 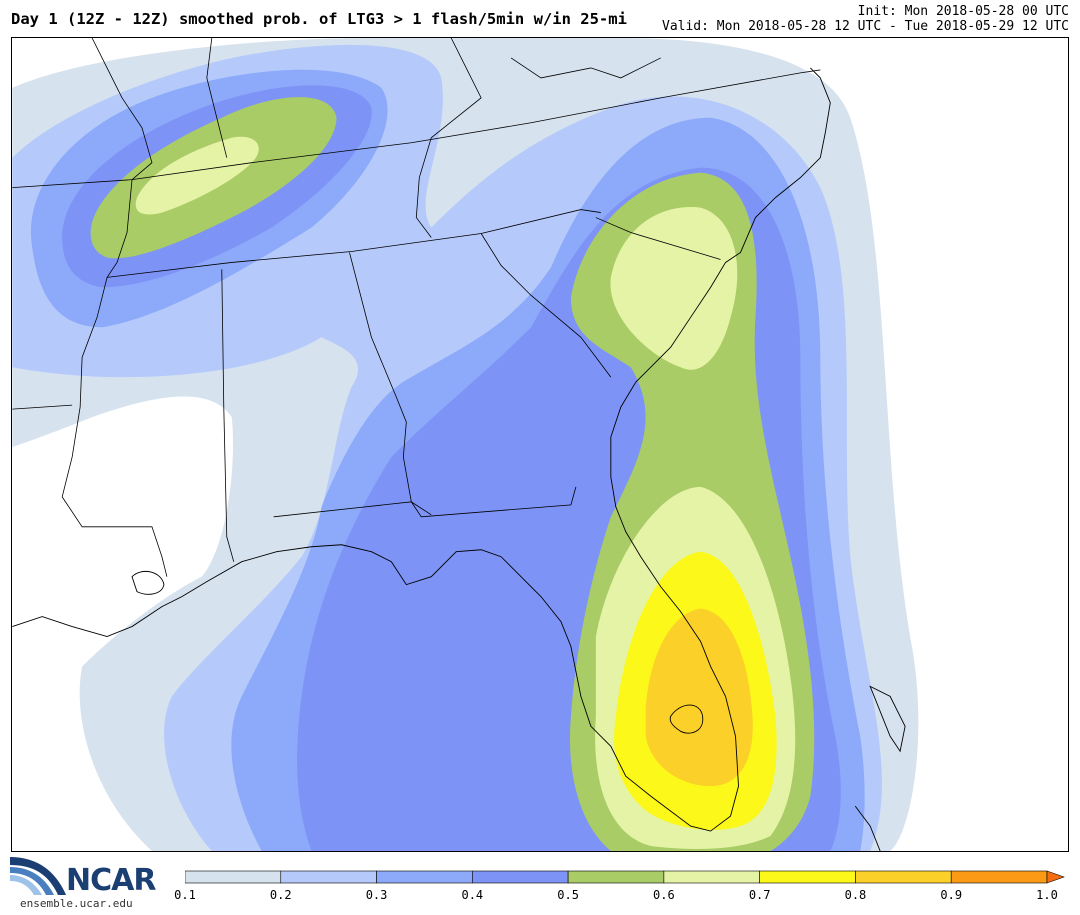 What do you see at coordinates (1047, 895) in the screenshot?
I see `colorbar-tick-label: 1.0` at bounding box center [1047, 895].